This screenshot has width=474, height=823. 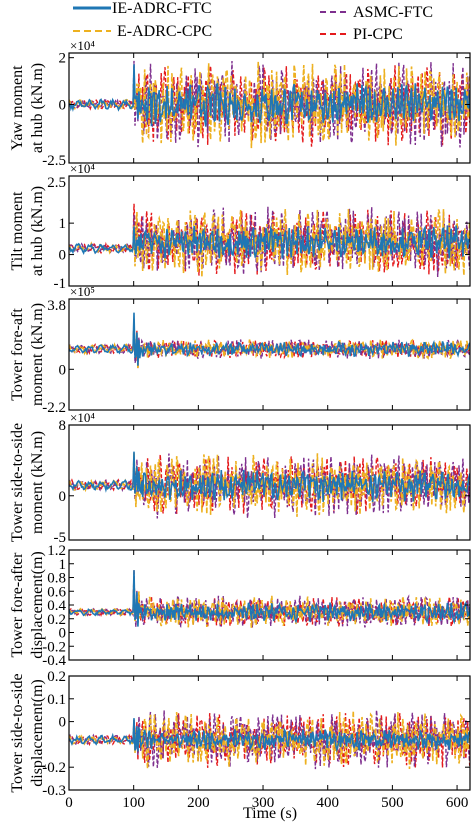 I want to click on y-tick-label: 2, so click(x=63, y=59).